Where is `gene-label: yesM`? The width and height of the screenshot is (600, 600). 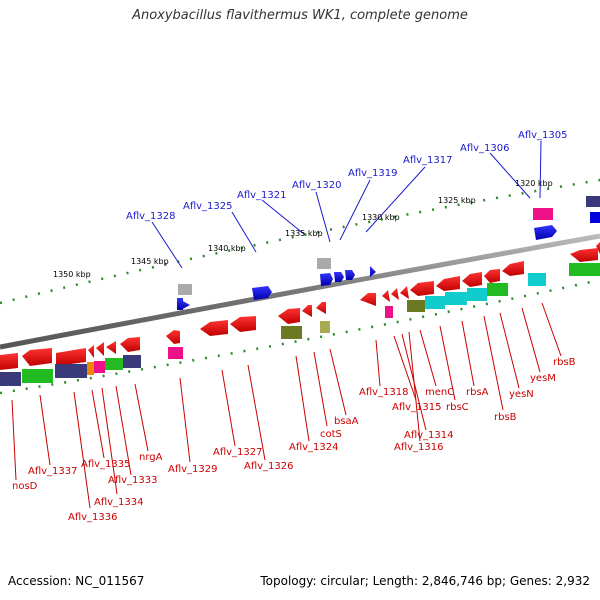
gene-label: yesM is located at coordinates (543, 378).